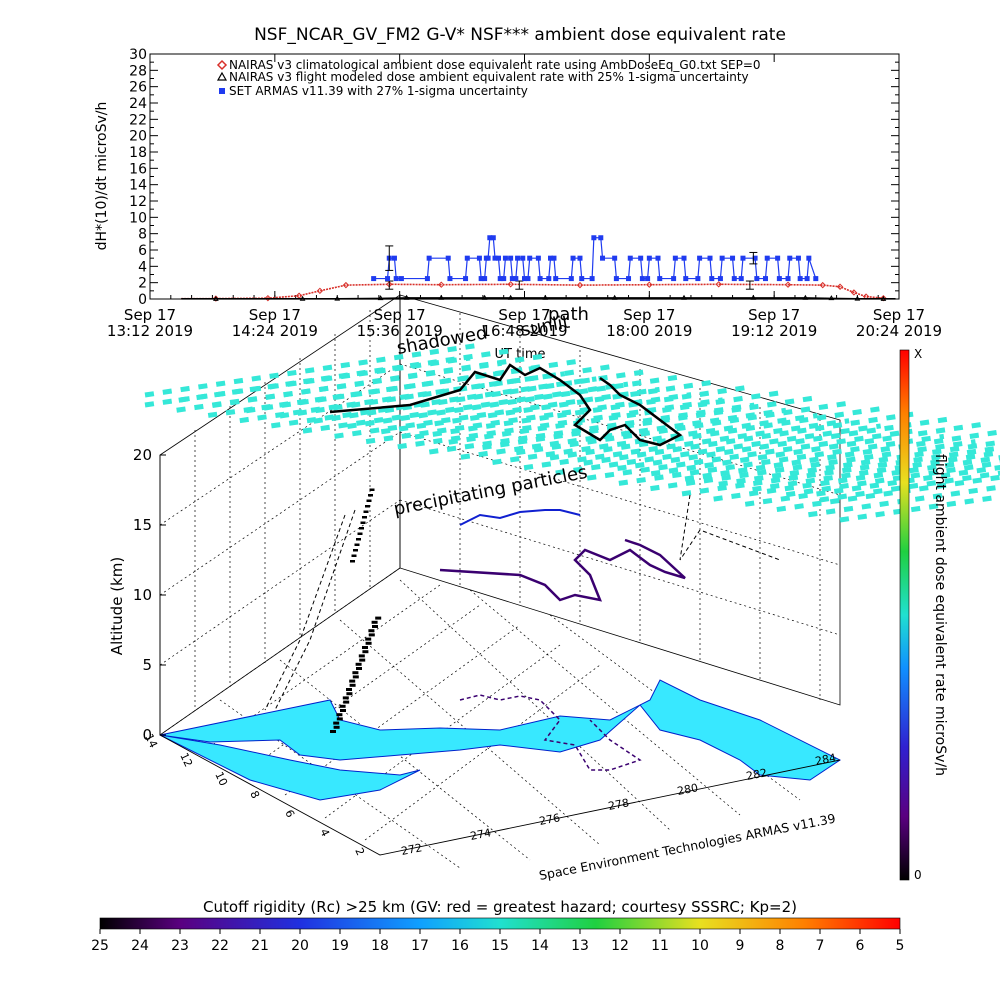  I want to click on legend-marker-armas, so click(222, 91).